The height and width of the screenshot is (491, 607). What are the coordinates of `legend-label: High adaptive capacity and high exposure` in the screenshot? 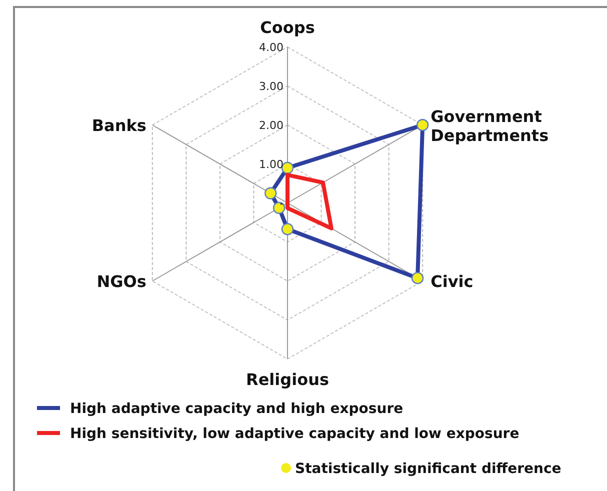 It's located at (237, 409).